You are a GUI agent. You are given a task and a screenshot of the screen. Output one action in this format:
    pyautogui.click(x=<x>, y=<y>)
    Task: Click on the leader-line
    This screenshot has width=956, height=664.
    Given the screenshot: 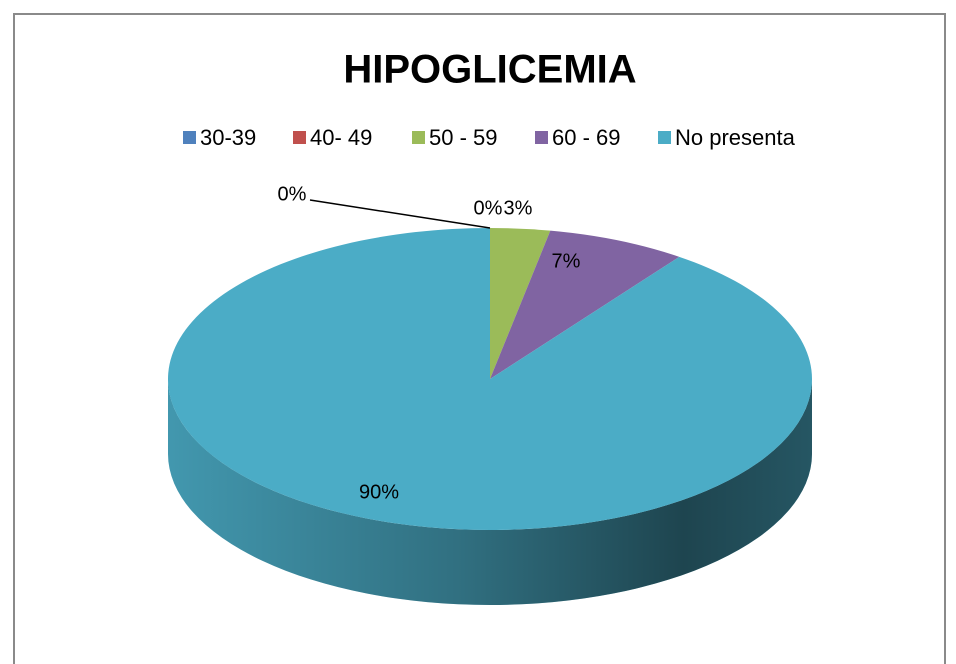 What is the action you would take?
    pyautogui.click(x=400, y=214)
    